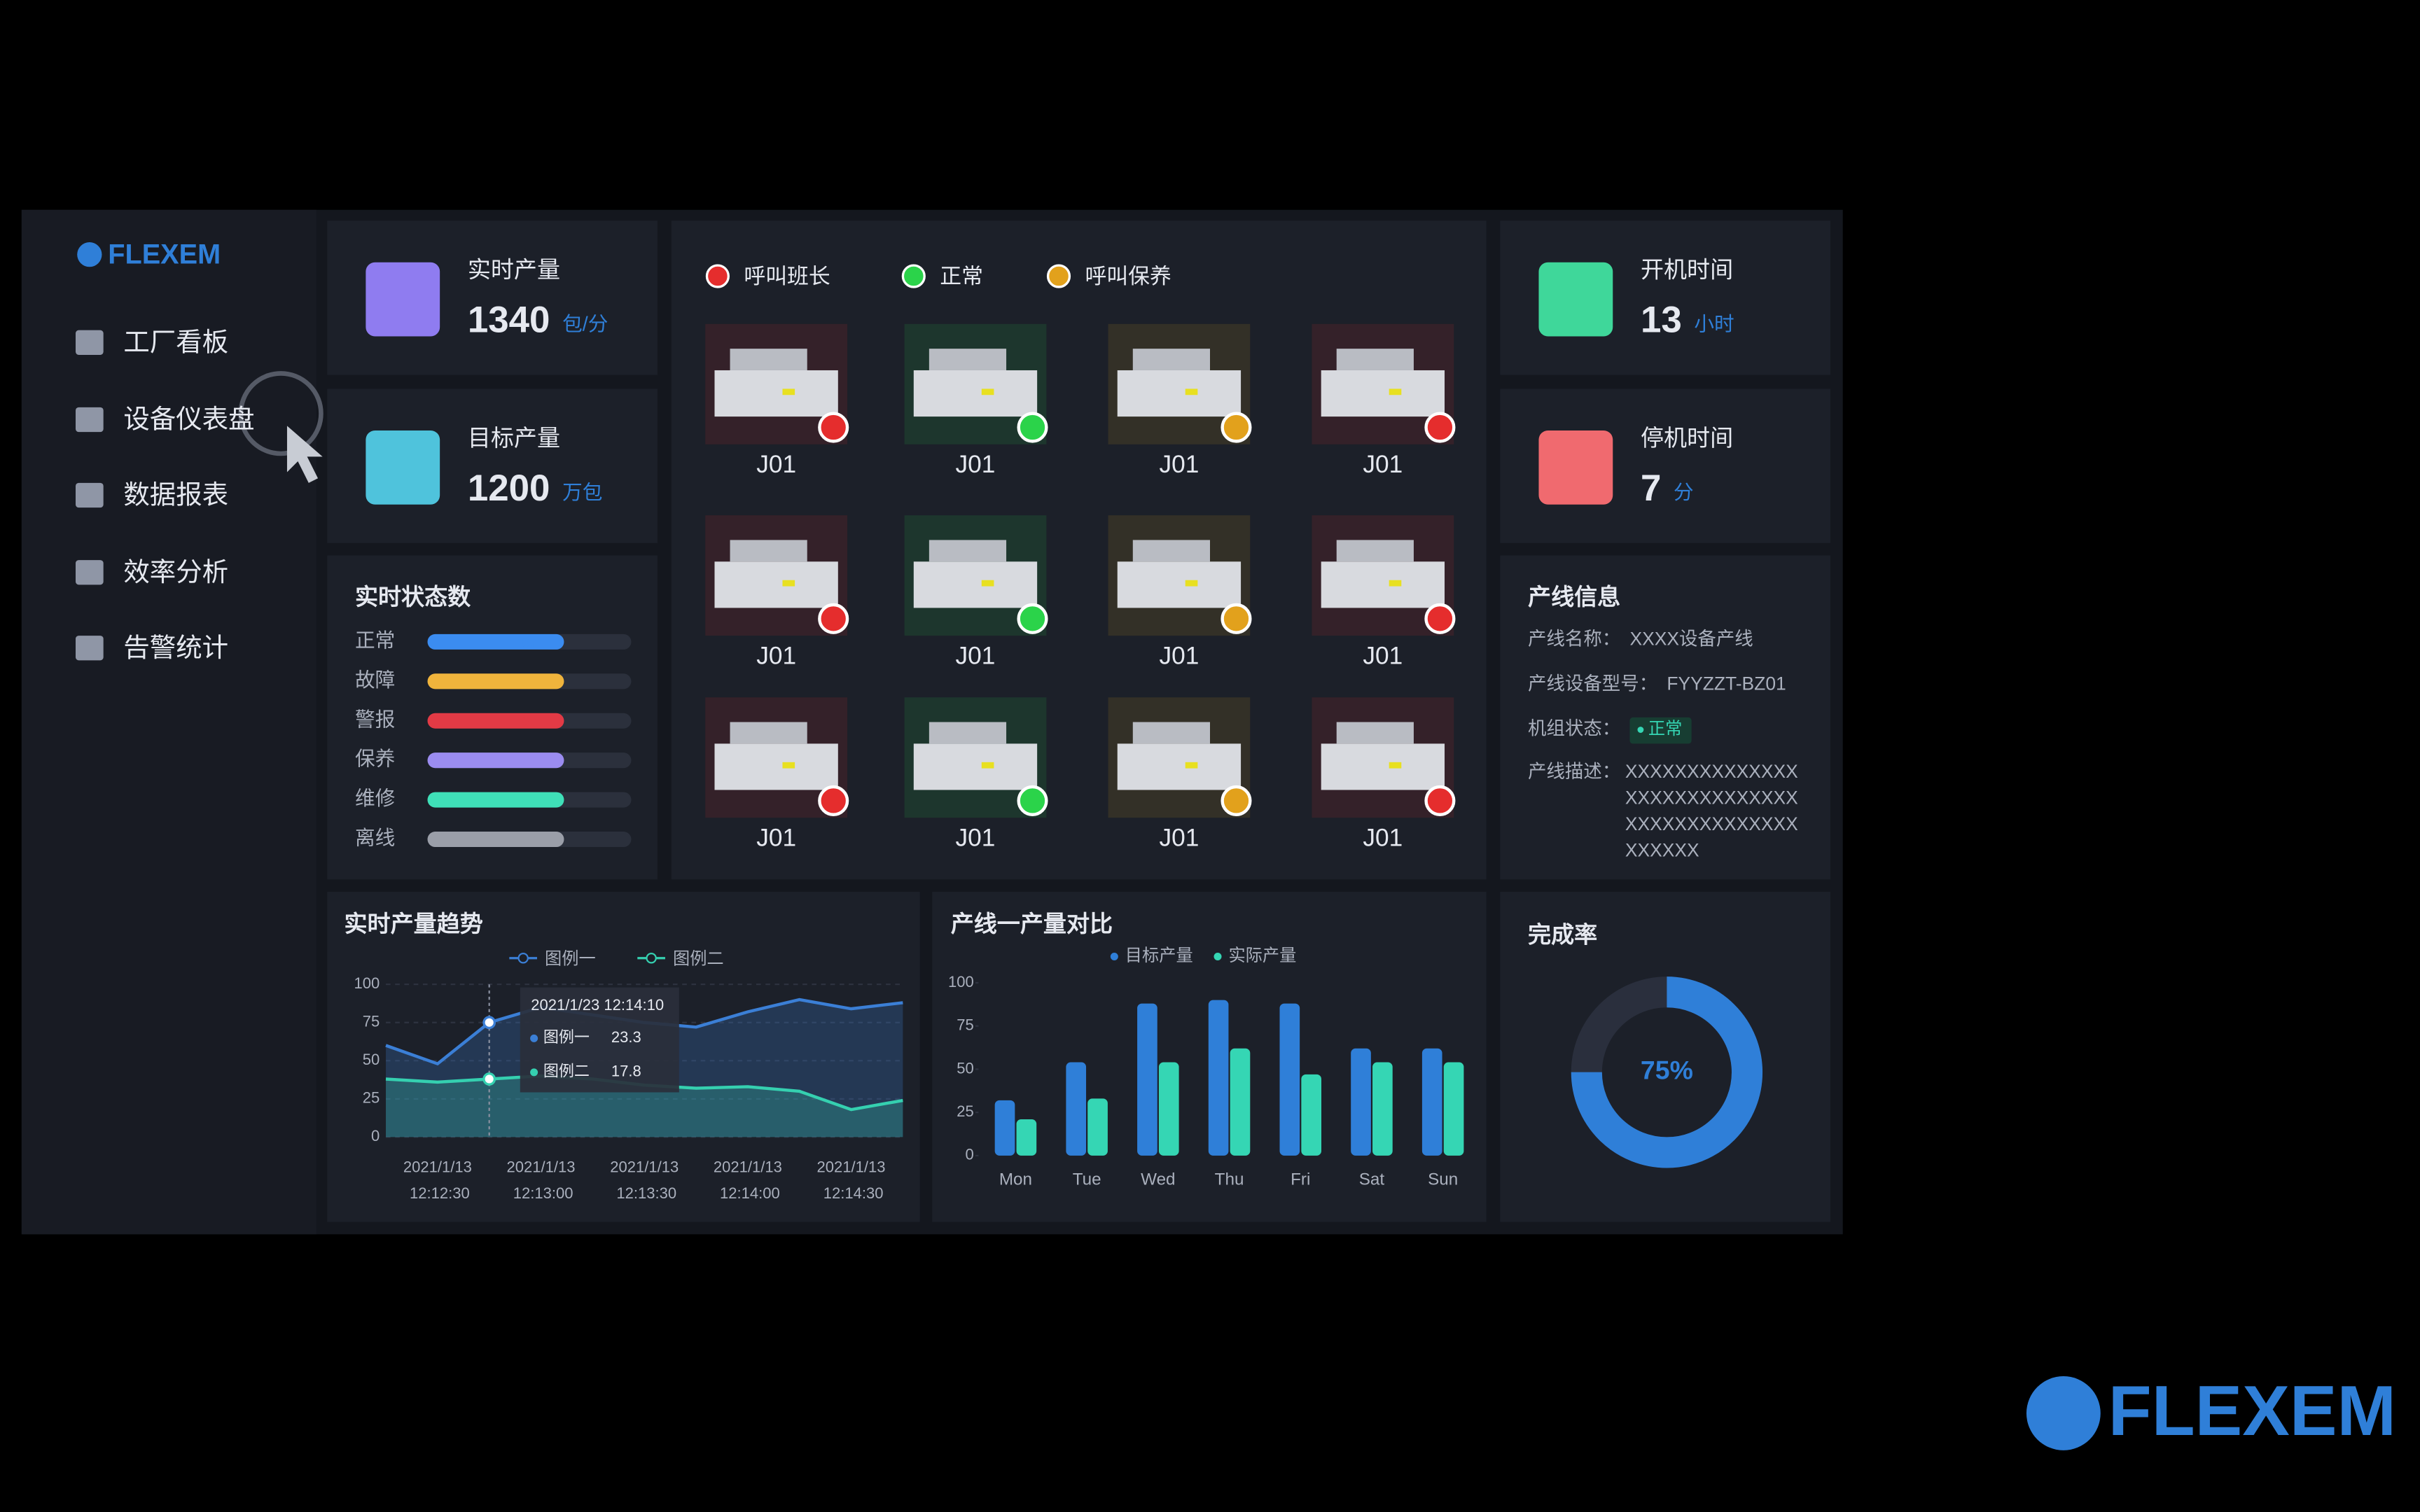 The width and height of the screenshot is (2420, 1512). I want to click on x-tick-label: Mon, so click(1015, 1179).